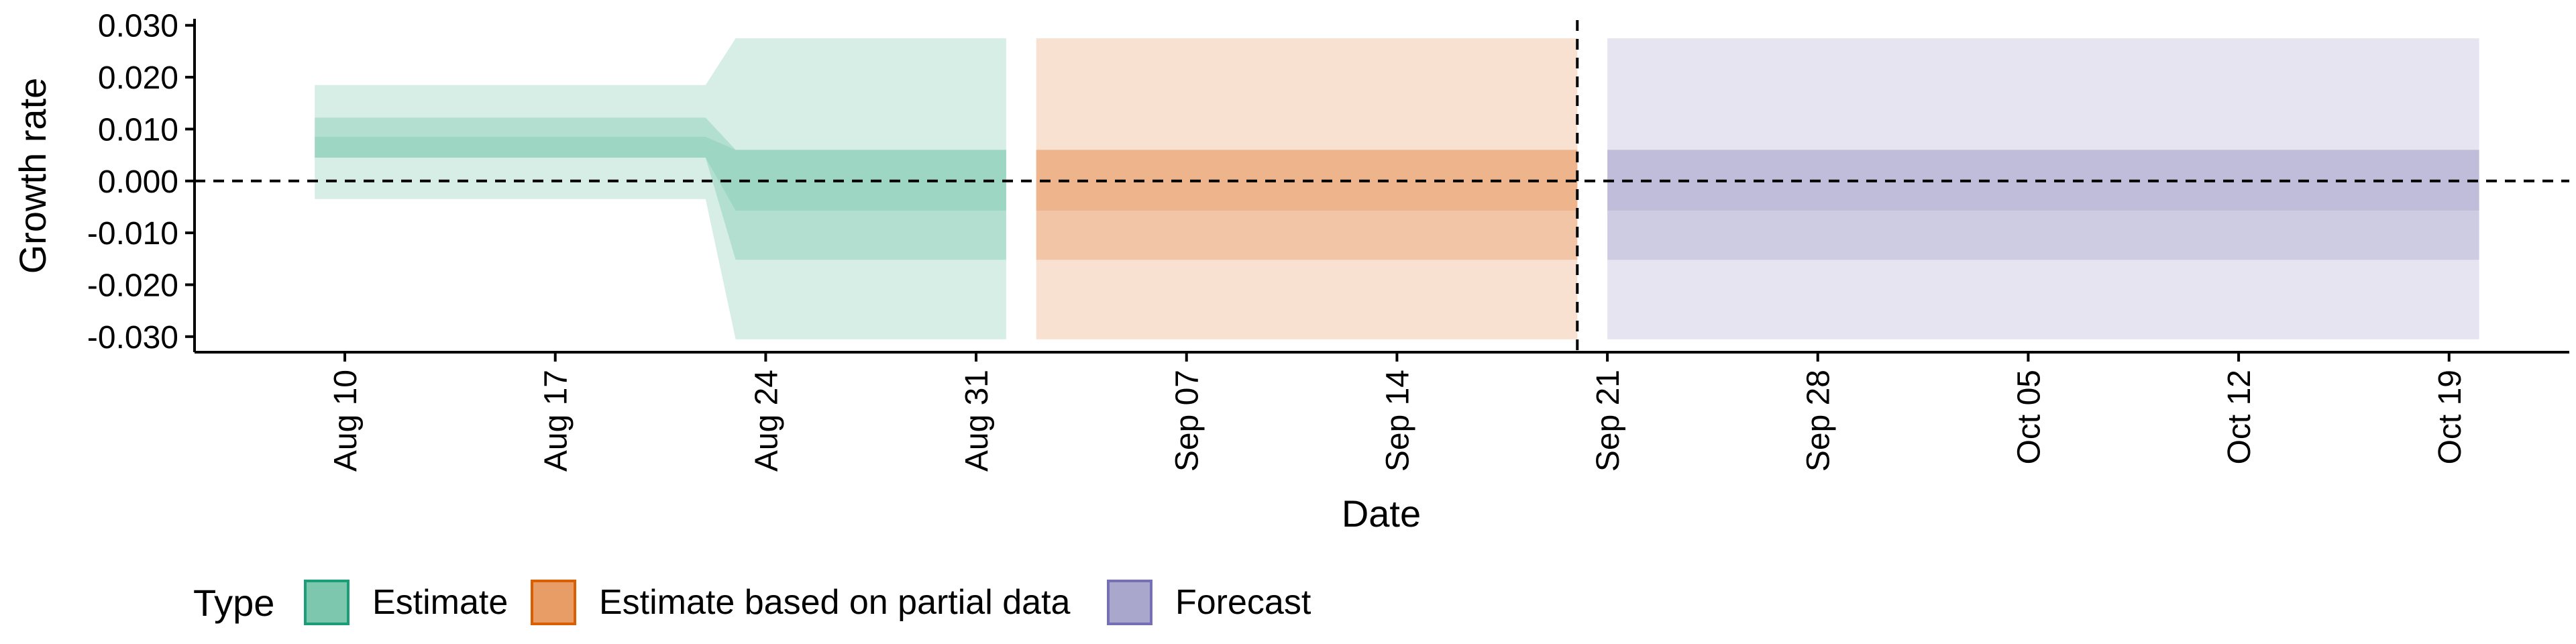 This screenshot has height=644, width=2576. What do you see at coordinates (766, 421) in the screenshot?
I see `x-tick-label: Aug 24` at bounding box center [766, 421].